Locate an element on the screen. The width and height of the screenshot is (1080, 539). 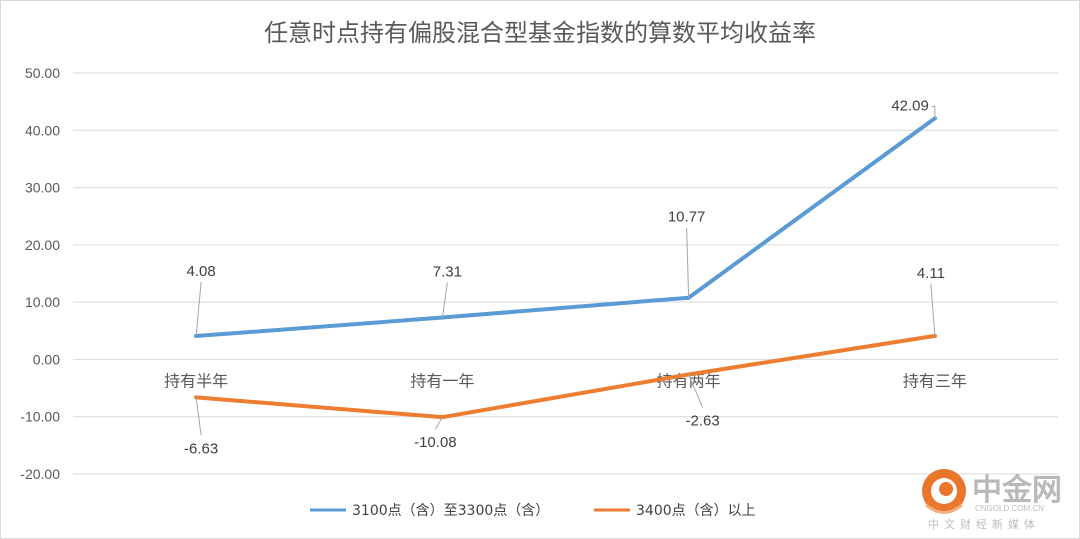
watermark-domain: CNGOLD.COM.CN is located at coordinates (1009, 508).